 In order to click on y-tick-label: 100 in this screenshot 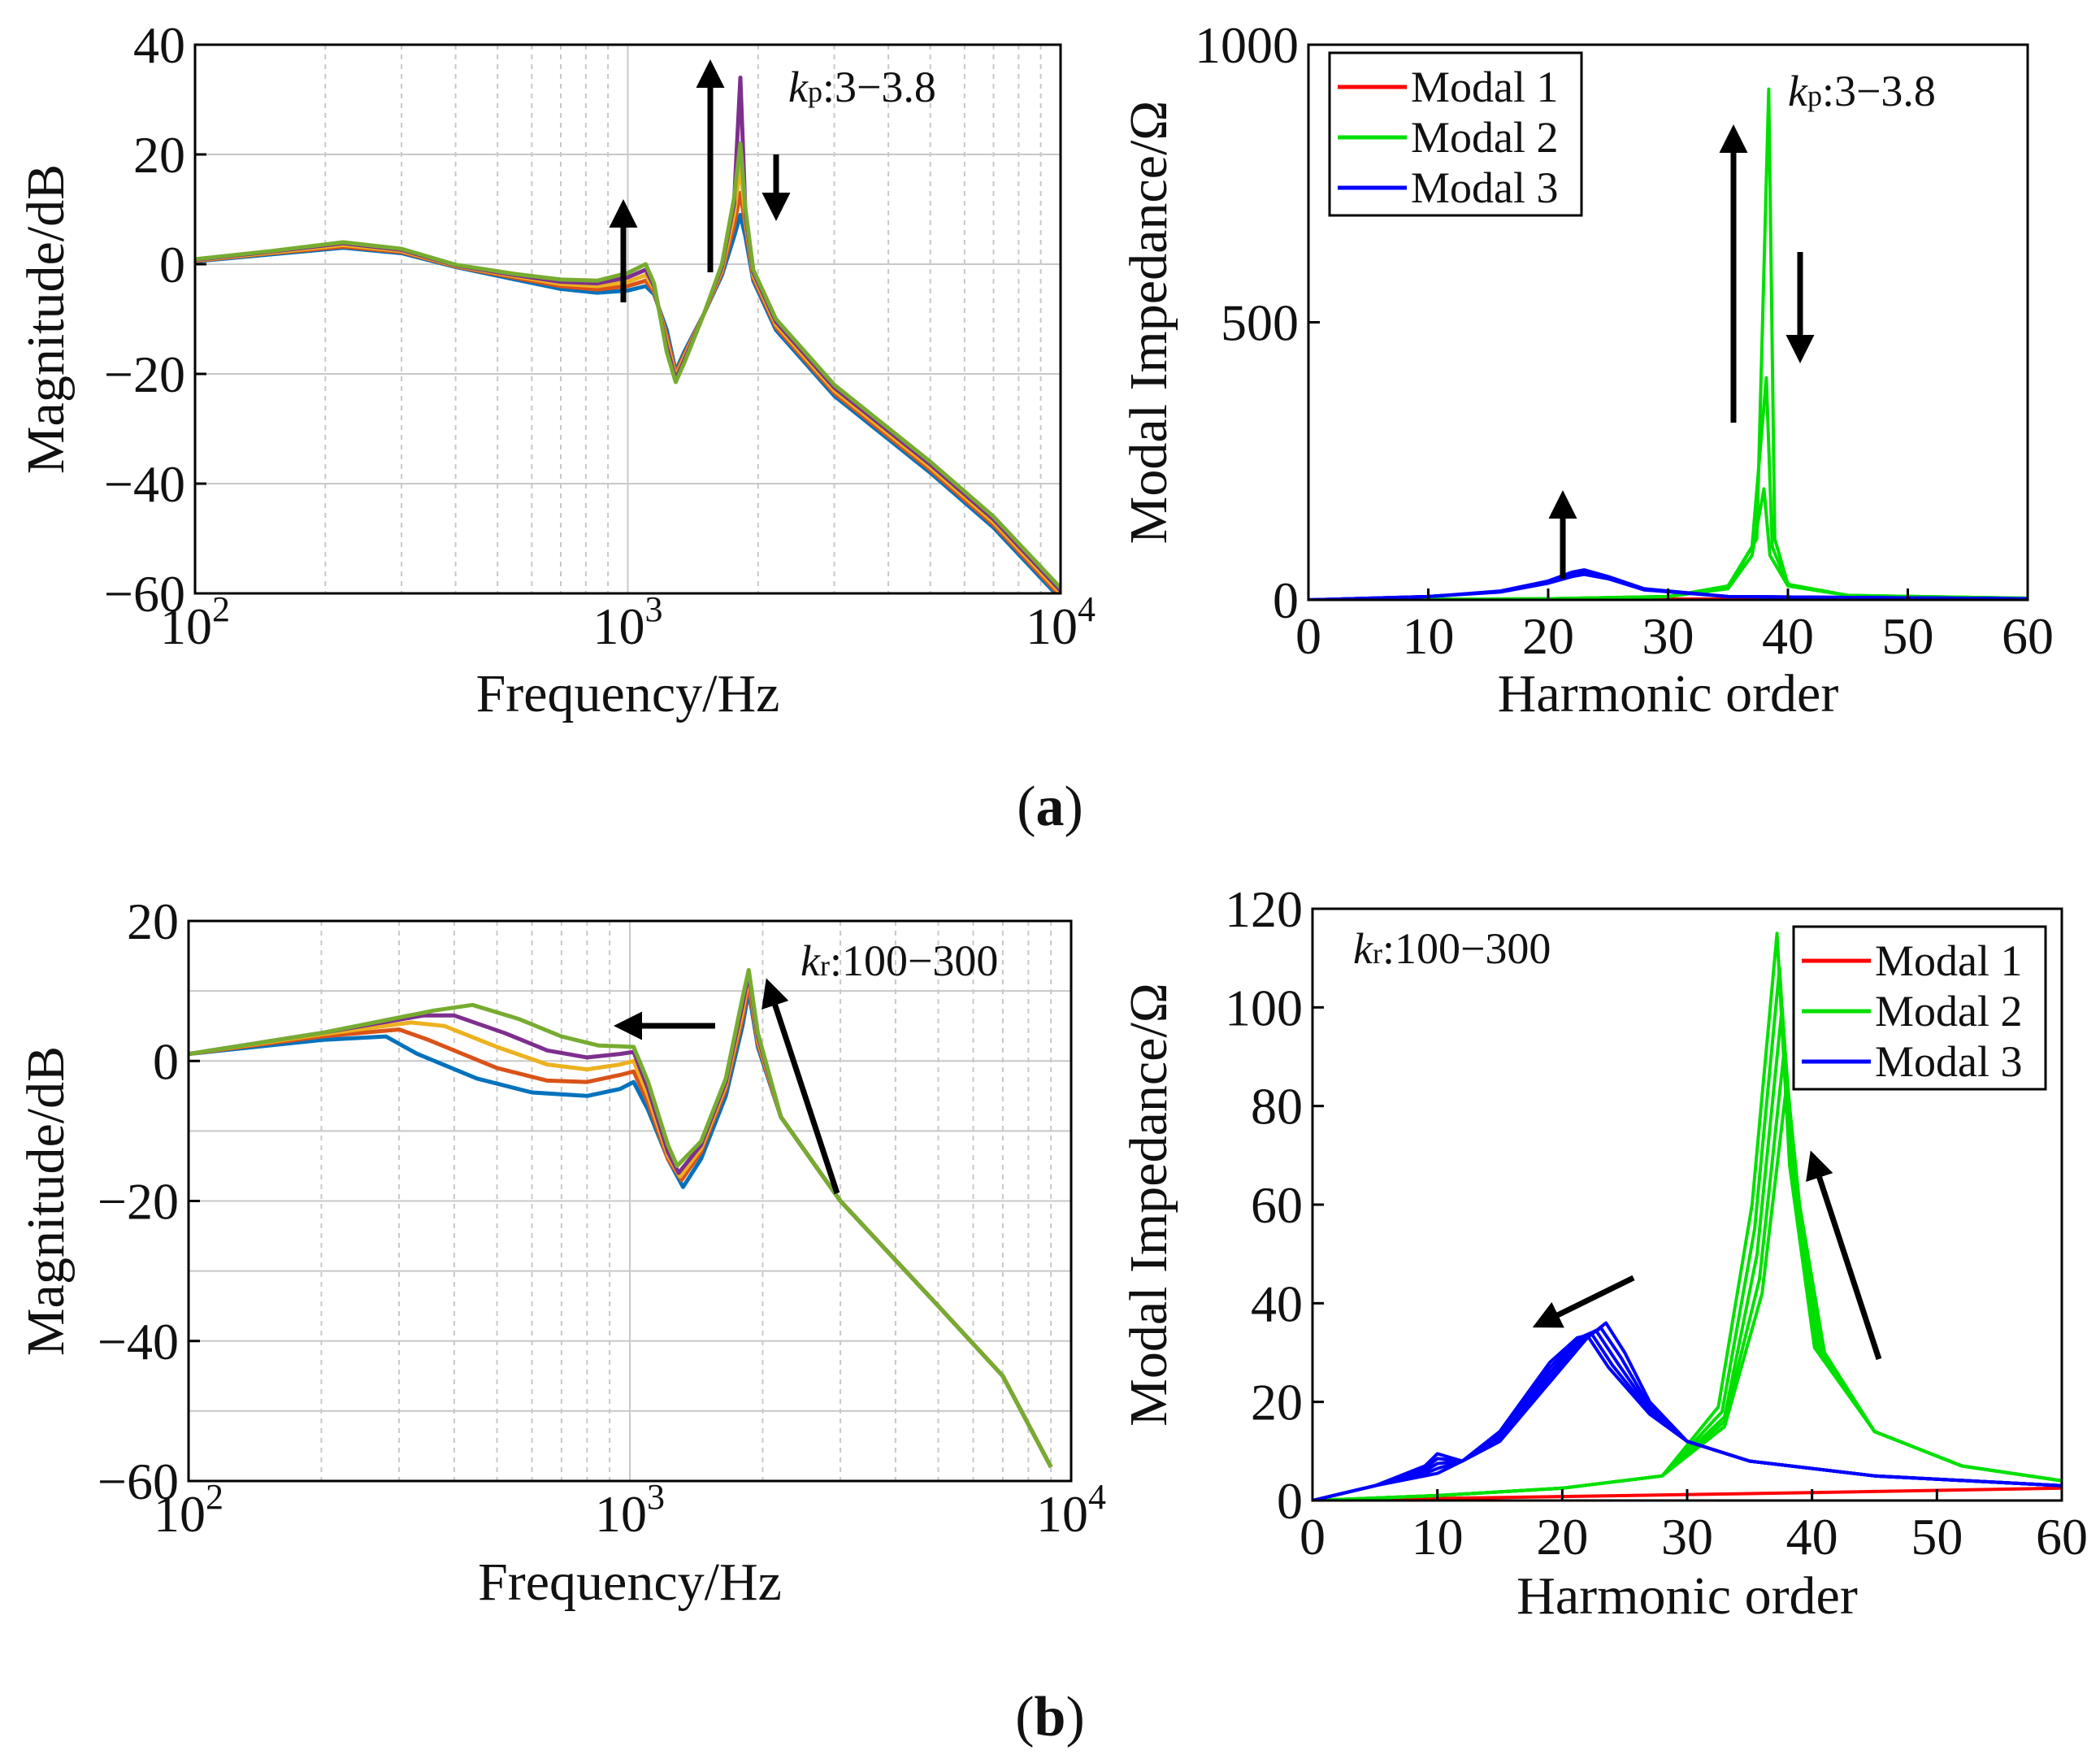, I will do `click(1264, 1008)`.